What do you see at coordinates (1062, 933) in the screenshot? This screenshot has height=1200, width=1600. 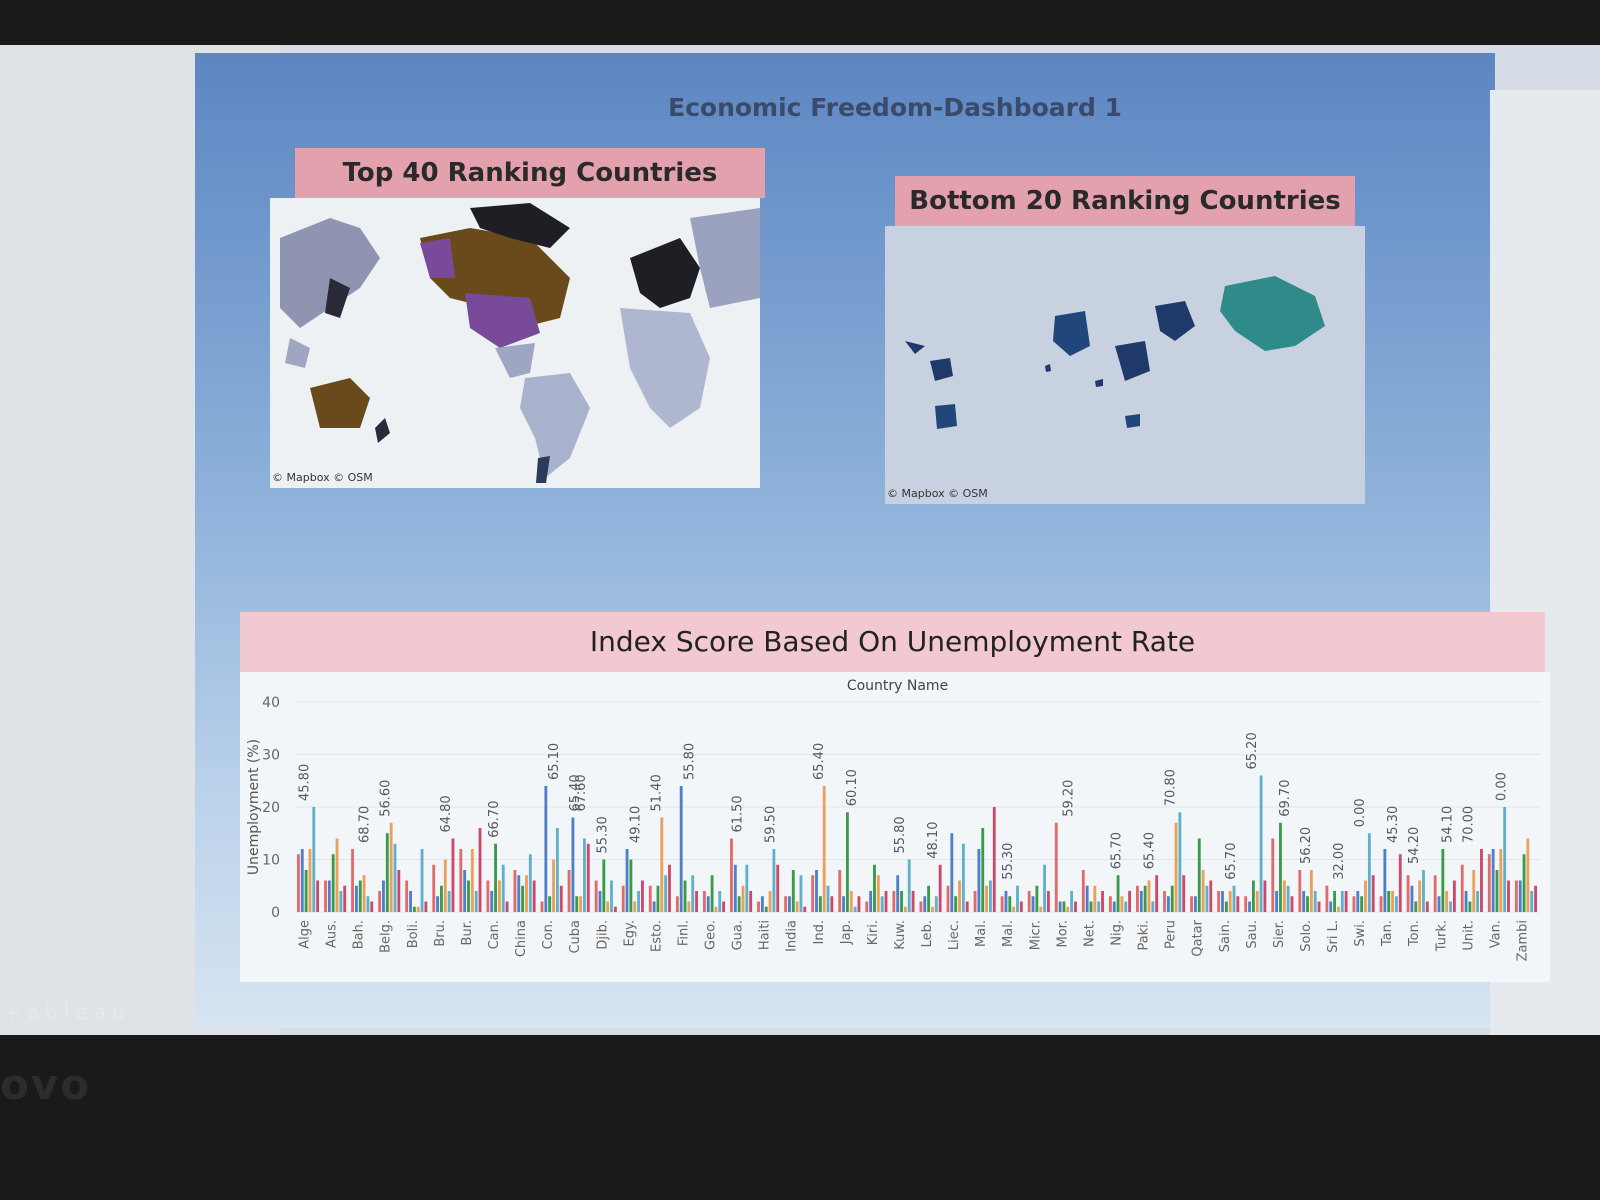 I see `x-tick-label: Mor.` at bounding box center [1062, 933].